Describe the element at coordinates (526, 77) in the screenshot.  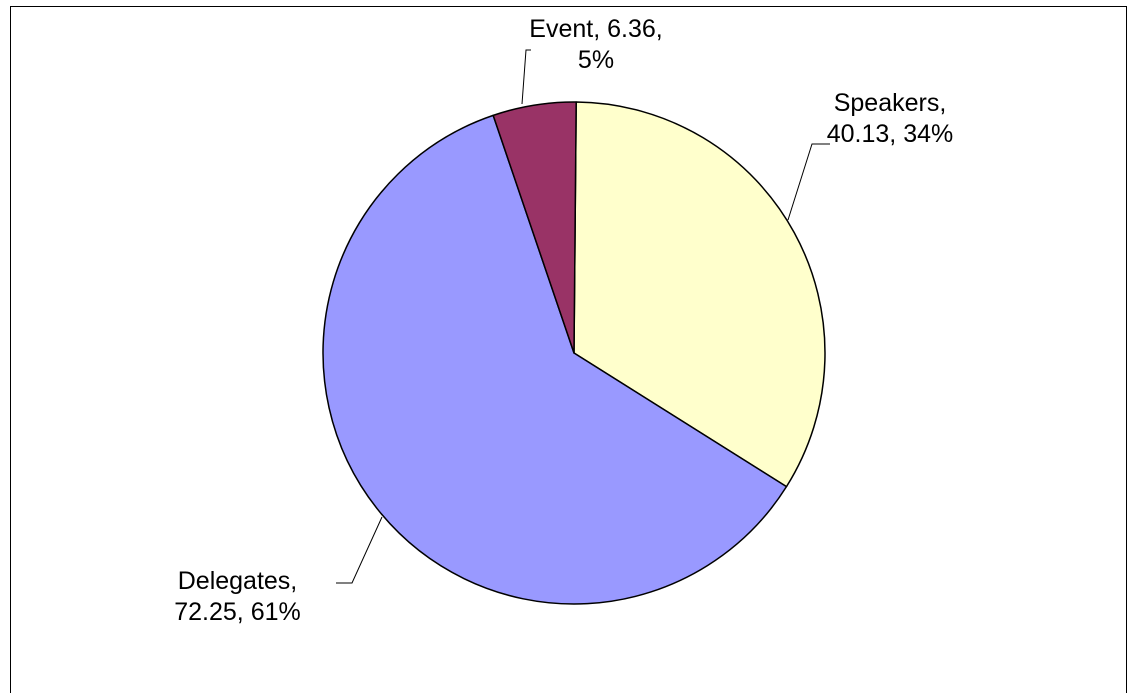
I see `leader-line-event` at that location.